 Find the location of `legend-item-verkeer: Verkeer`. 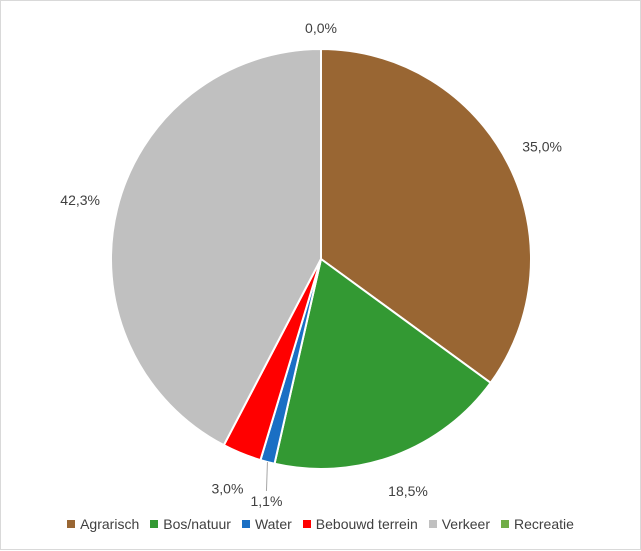

legend-item-verkeer: Verkeer is located at coordinates (459, 524).